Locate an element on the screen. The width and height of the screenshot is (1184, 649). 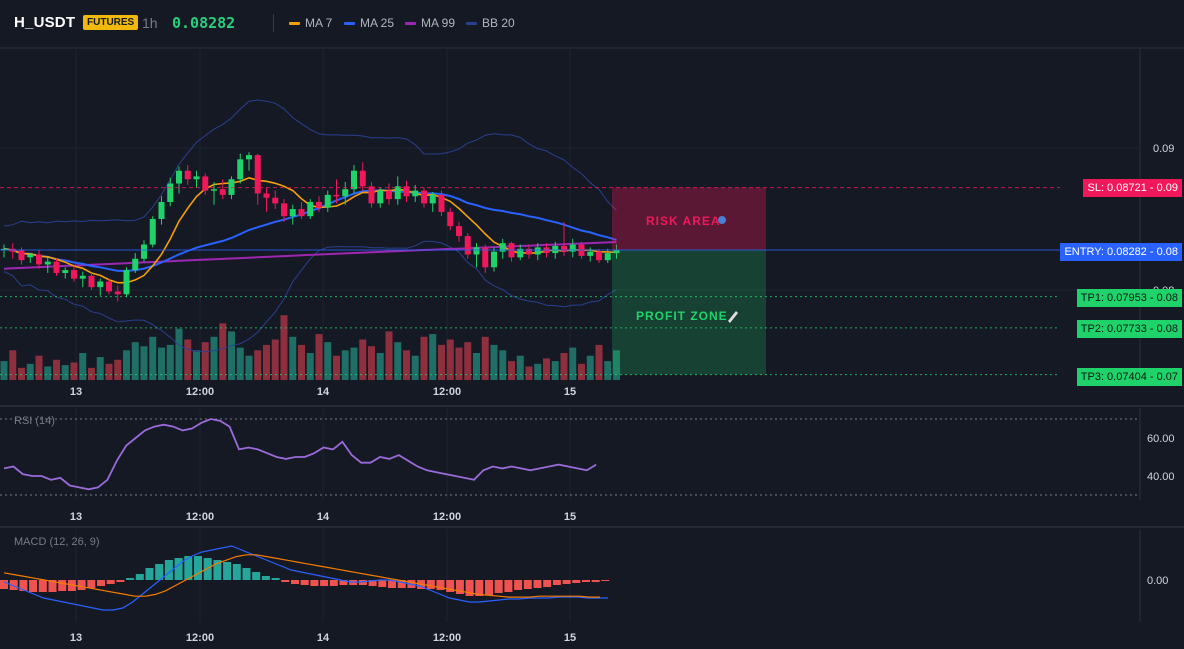
legend-ma99: MA 99 is located at coordinates (430, 23).